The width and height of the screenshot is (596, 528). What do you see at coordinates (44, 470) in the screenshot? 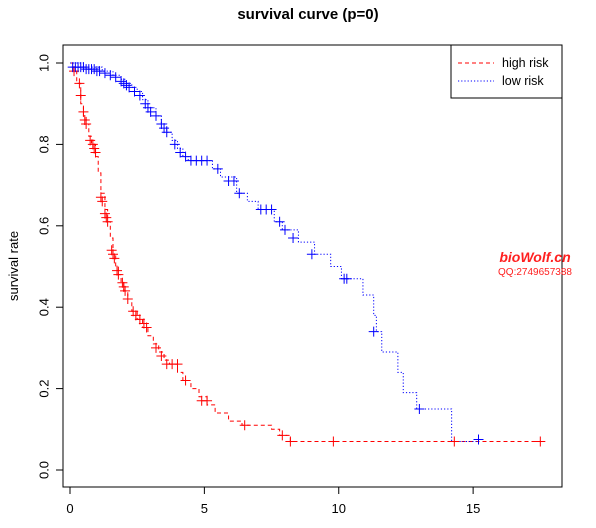
I see `y-tick-label: 0.0` at bounding box center [44, 470].